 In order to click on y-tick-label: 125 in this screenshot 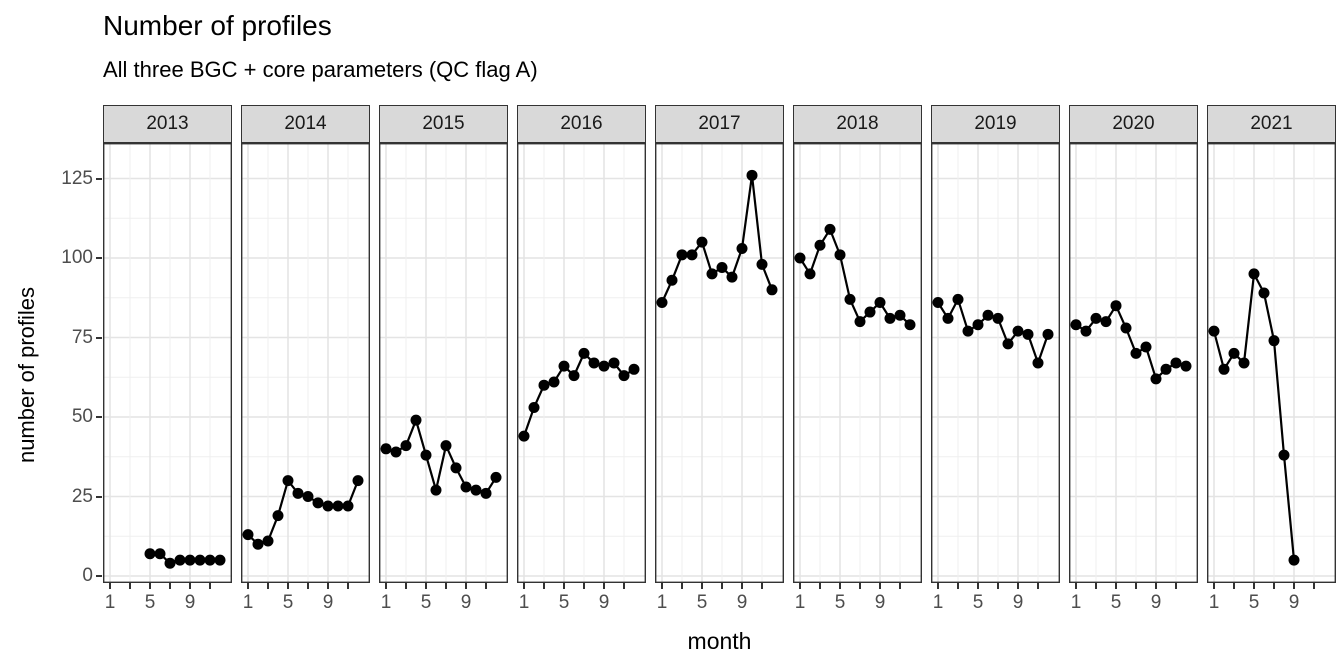, I will do `click(77, 178)`.